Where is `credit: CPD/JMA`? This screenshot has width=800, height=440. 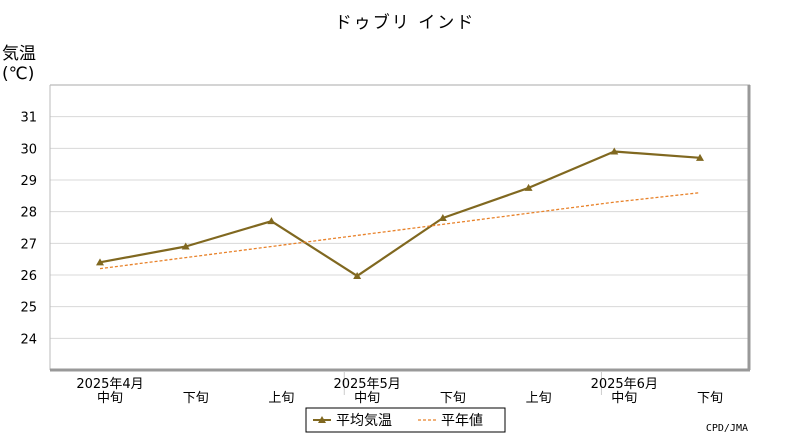
credit: CPD/JMA is located at coordinates (727, 428).